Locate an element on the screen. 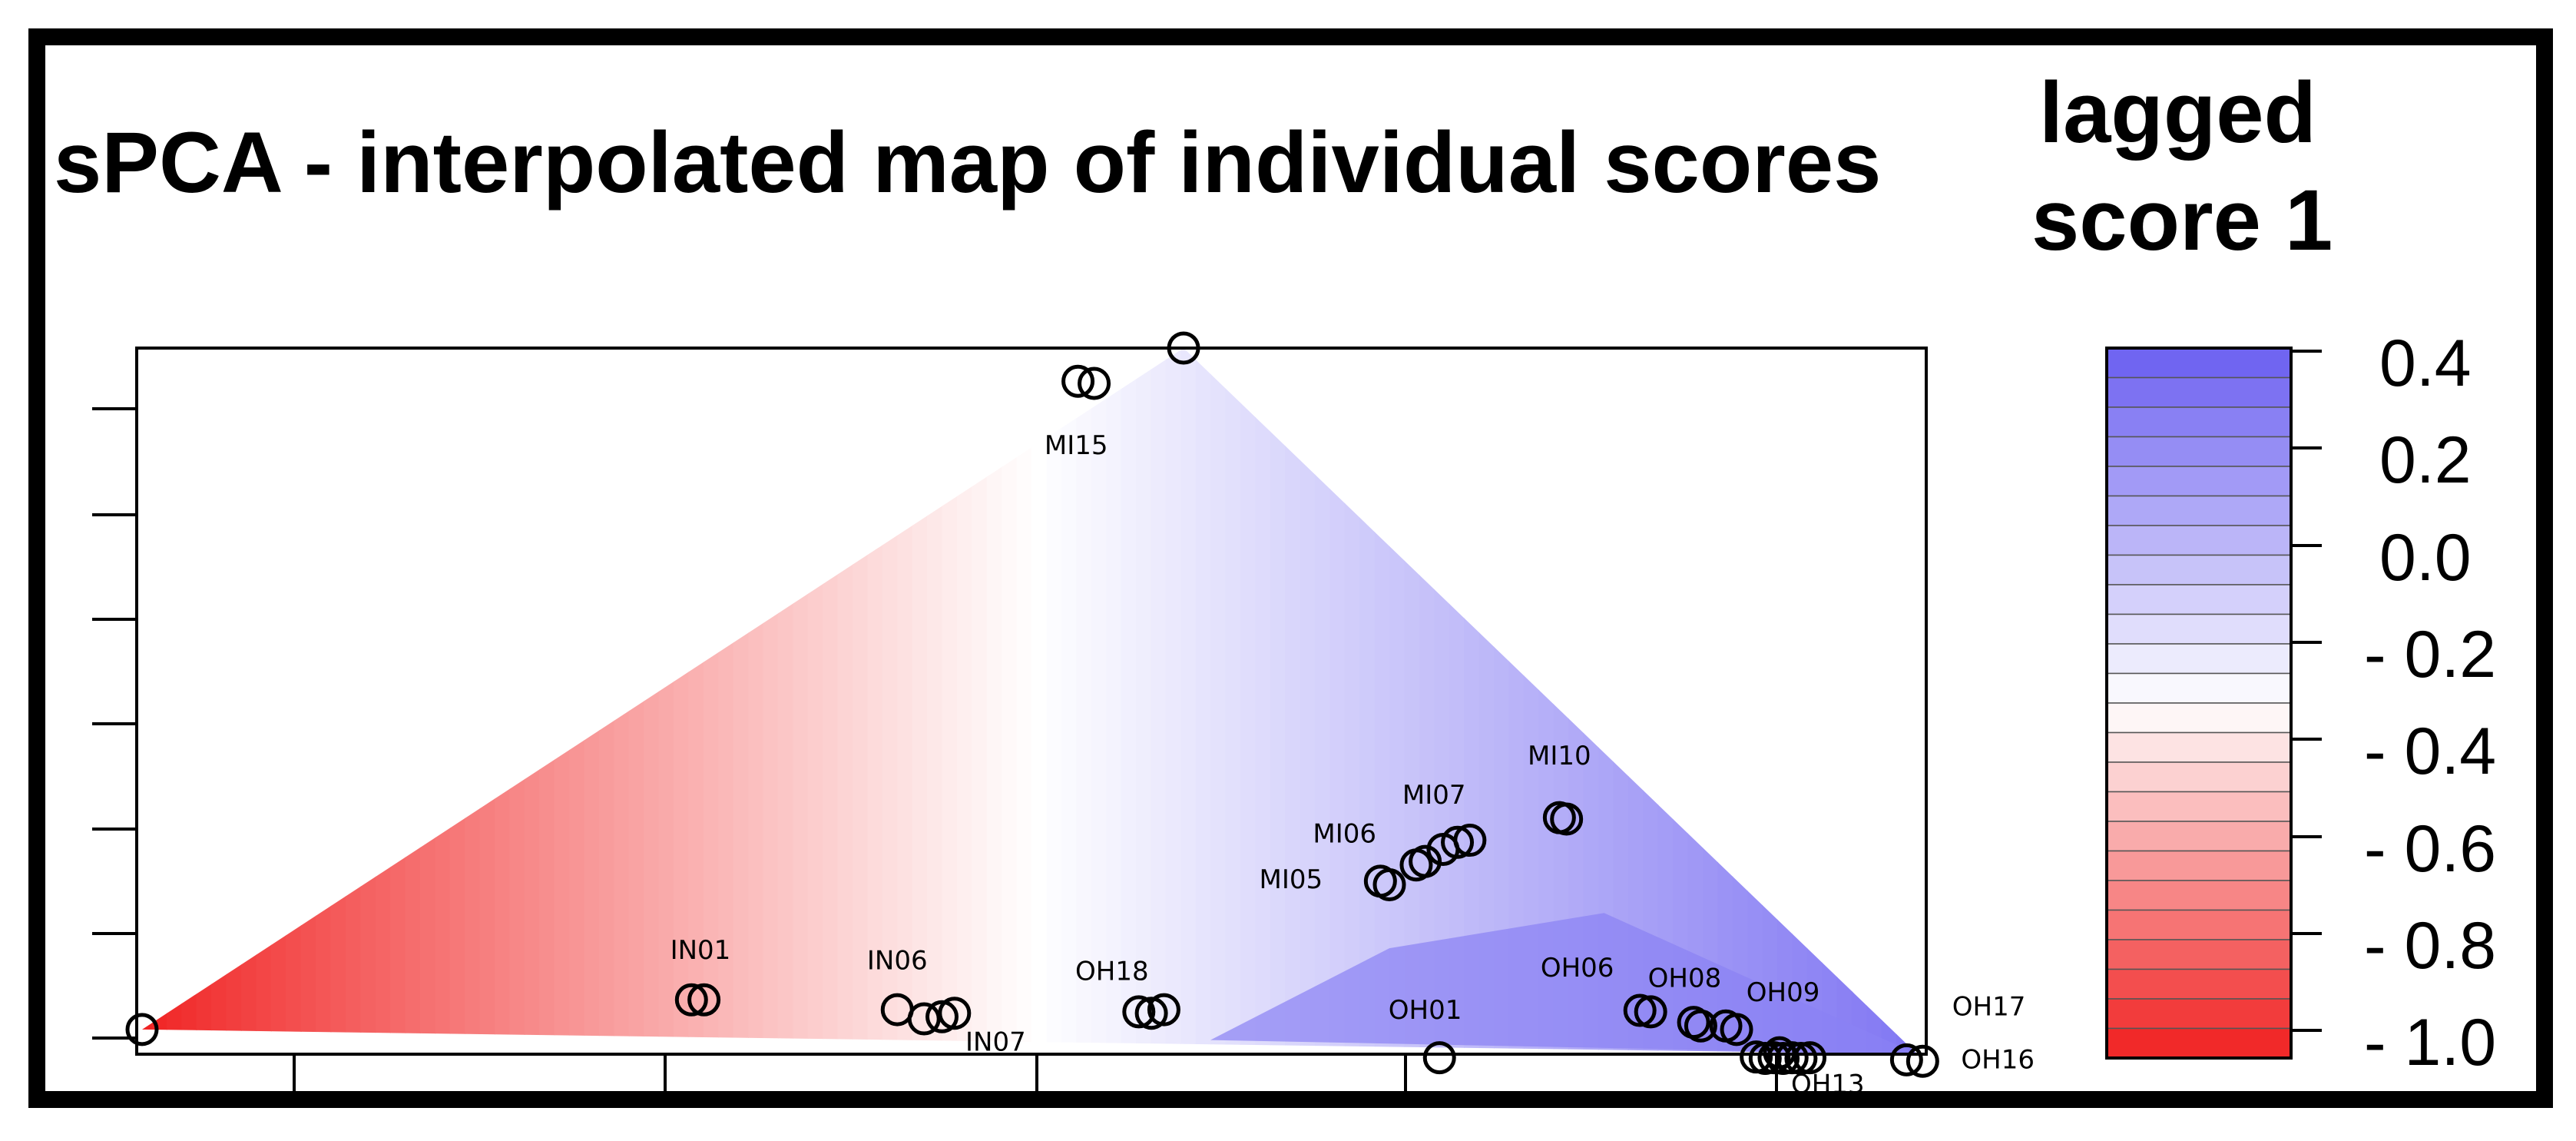  legend-tick-label: 0.0 is located at coordinates (2425, 558).